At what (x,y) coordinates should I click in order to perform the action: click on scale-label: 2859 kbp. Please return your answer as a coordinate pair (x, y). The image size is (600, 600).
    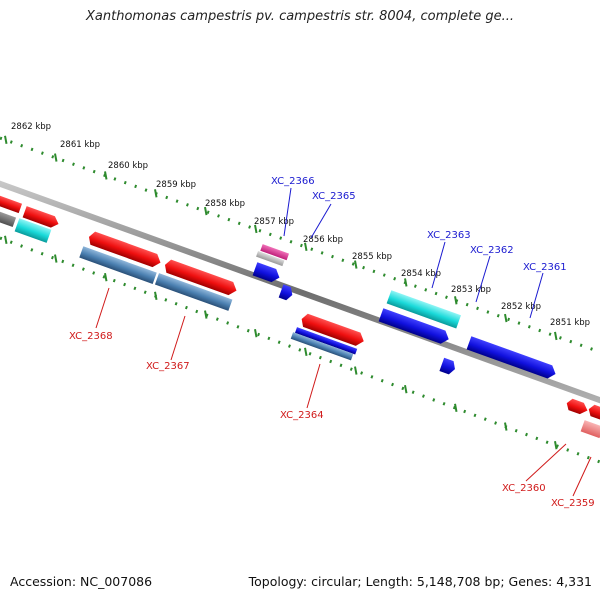
    Looking at the image, I should click on (176, 185).